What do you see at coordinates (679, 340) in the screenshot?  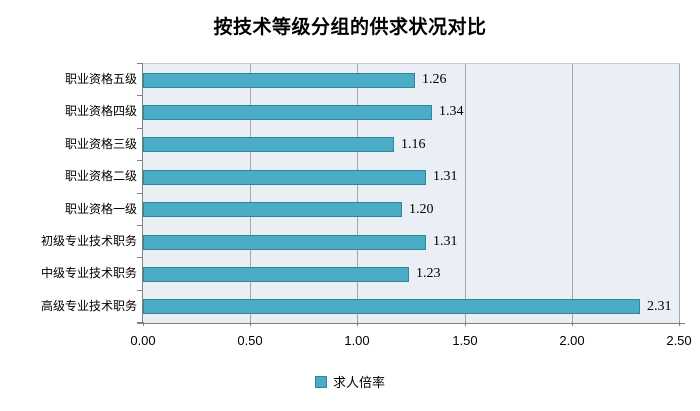 I see `x-axis-tick-label: 2.50` at bounding box center [679, 340].